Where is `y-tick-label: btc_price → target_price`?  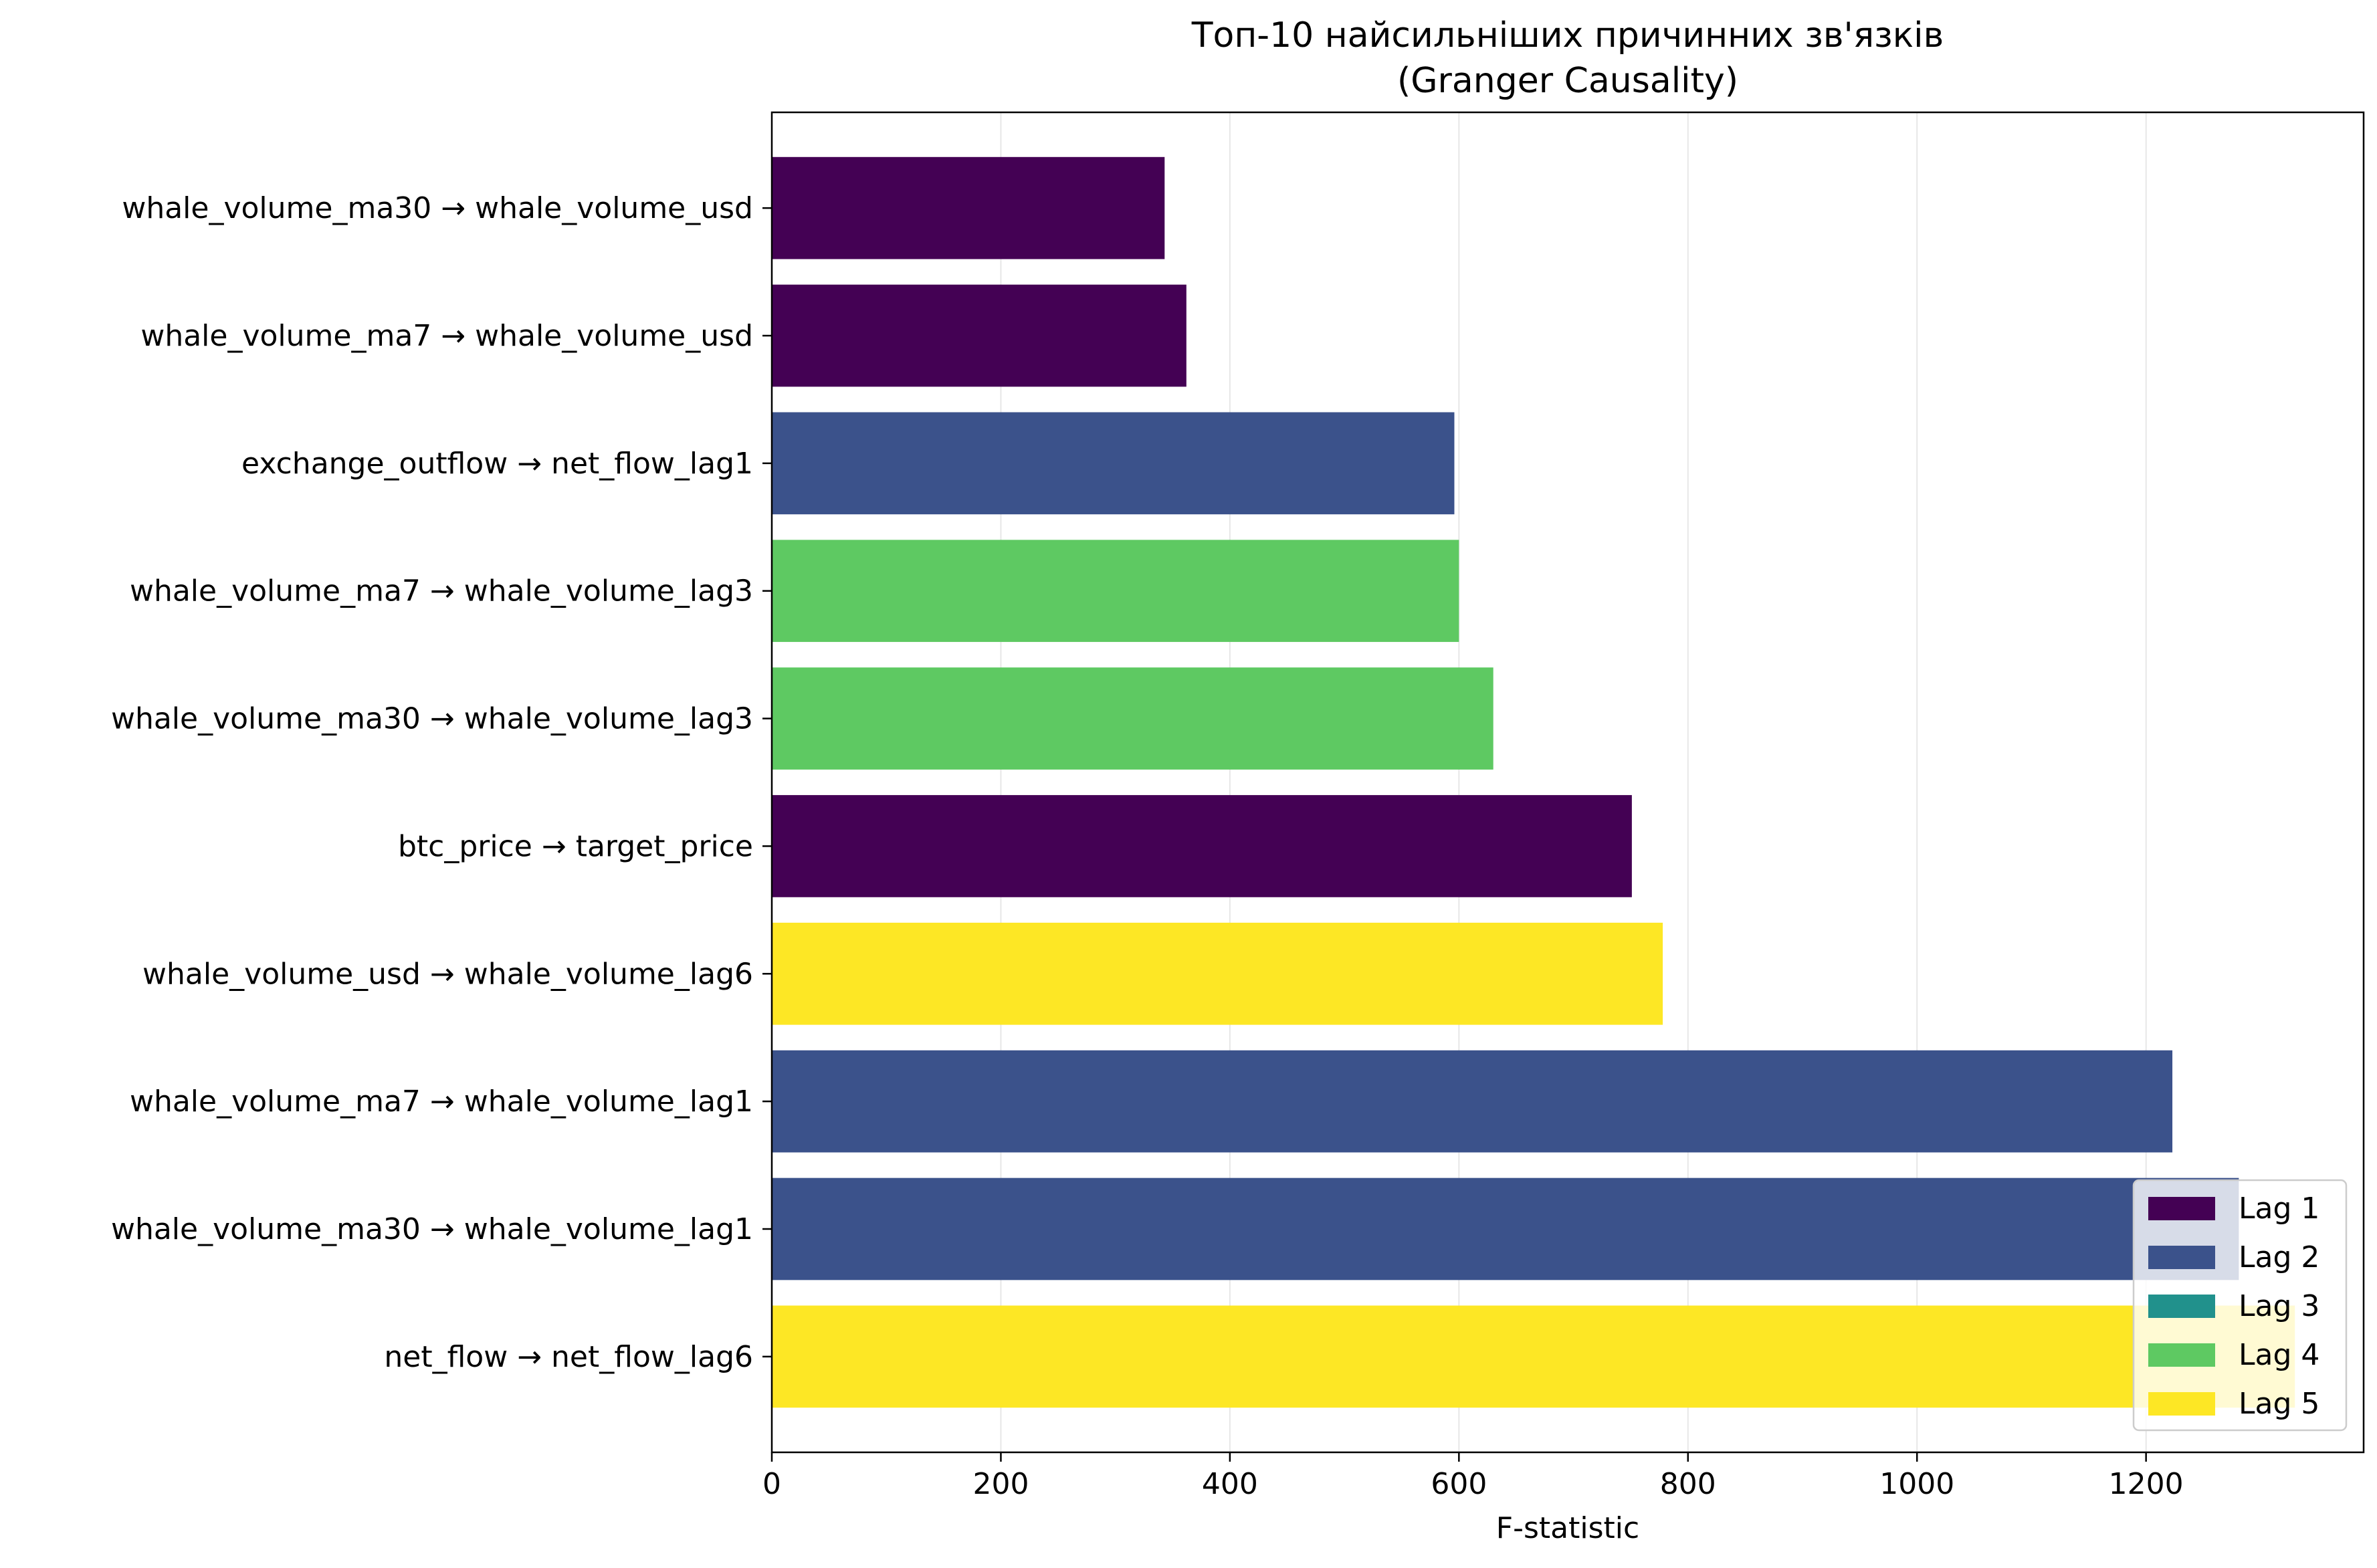 y-tick-label: btc_price → target_price is located at coordinates (575, 846).